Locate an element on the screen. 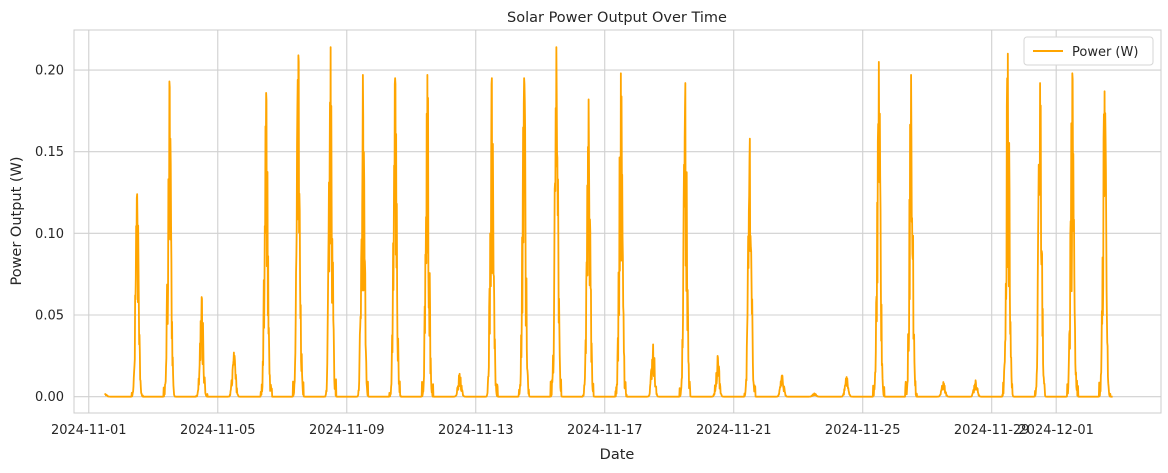  chart-title: Solar Power Output Over Time is located at coordinates (617, 18).